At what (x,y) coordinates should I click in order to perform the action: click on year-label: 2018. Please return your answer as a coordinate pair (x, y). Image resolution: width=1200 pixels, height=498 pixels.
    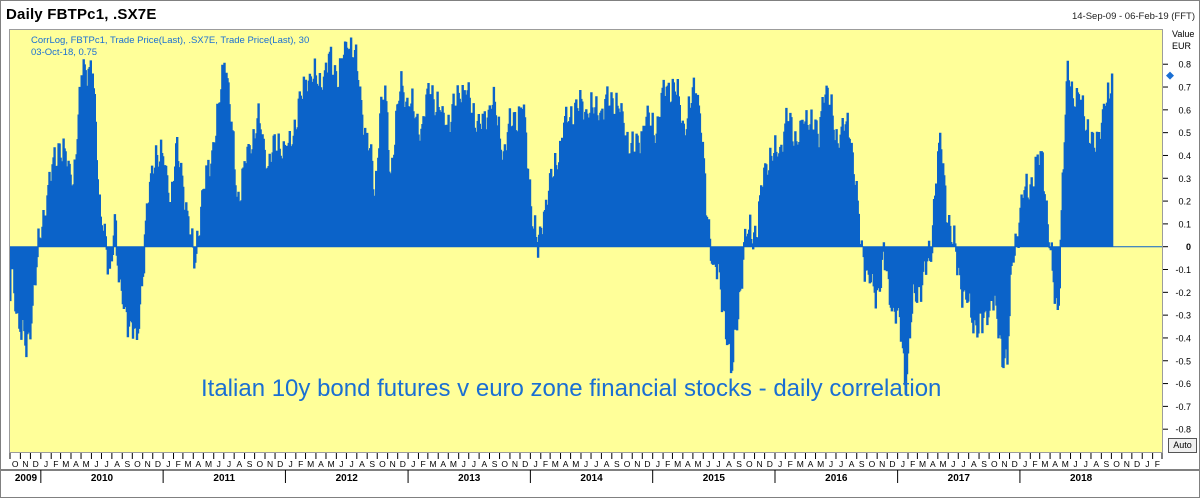
    Looking at the image, I should click on (1081, 478).